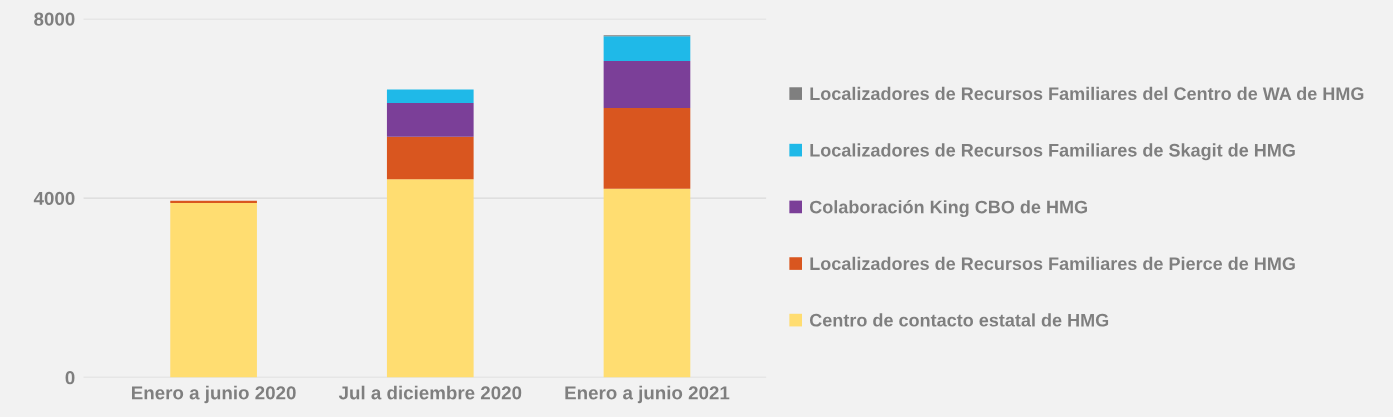 The height and width of the screenshot is (417, 1393). I want to click on legend-label: Colaboración King CBO de HMG, so click(948, 209).